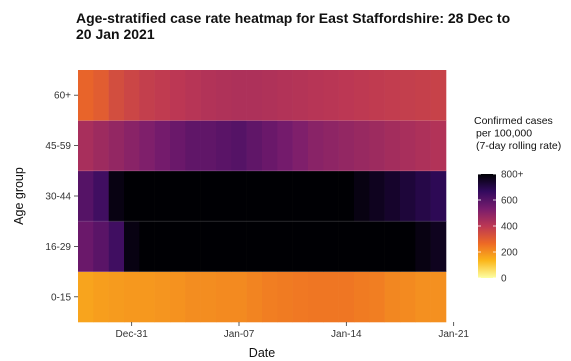 This screenshot has width=571, height=361. I want to click on x-tick-label: Dec-31, so click(132, 334).